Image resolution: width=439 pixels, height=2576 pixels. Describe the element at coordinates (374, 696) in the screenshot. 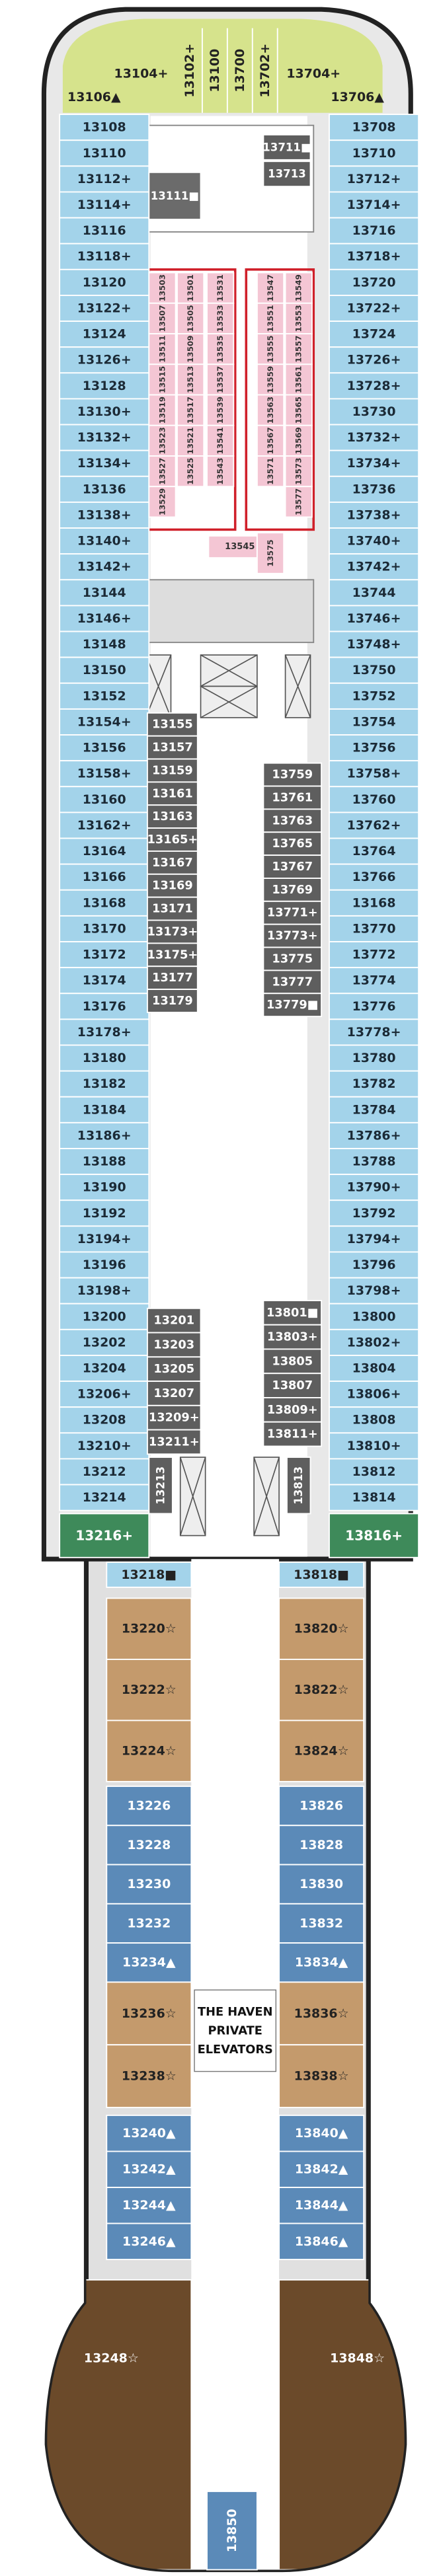

I see `cabin-label: 13752` at that location.